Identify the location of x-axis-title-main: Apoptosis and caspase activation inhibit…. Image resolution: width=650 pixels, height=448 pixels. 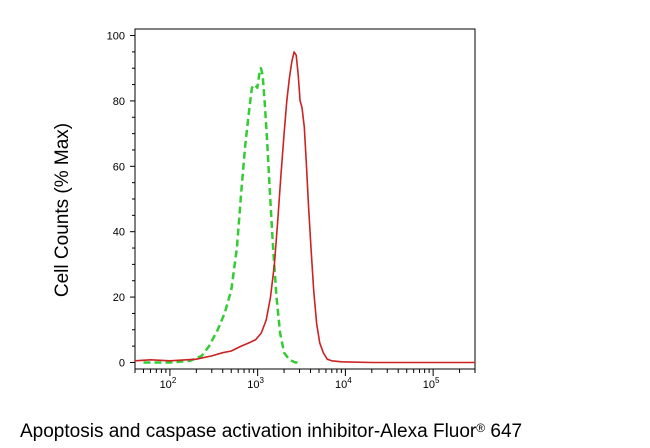
(248, 431).